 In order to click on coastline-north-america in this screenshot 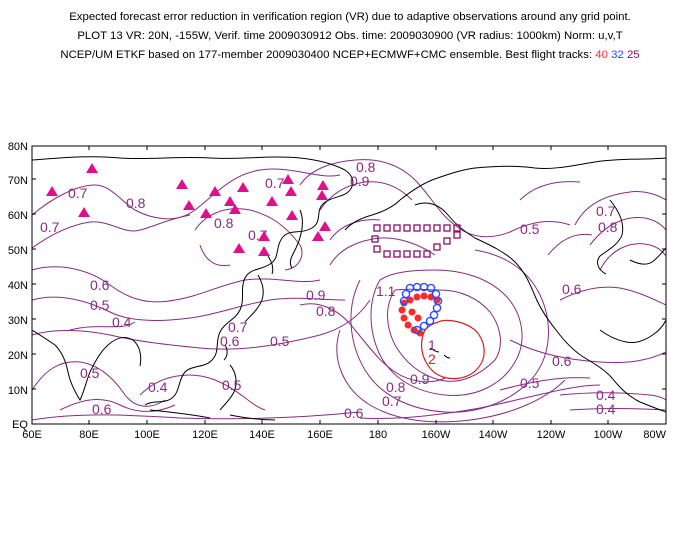, I will do `click(532, 179)`.